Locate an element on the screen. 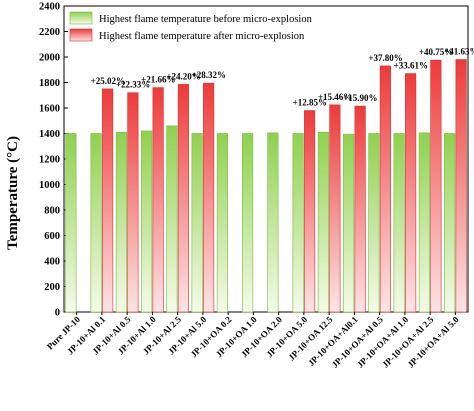 Image resolution: width=474 pixels, height=411 pixels. y-tick-label: 2400 is located at coordinates (49, 7).